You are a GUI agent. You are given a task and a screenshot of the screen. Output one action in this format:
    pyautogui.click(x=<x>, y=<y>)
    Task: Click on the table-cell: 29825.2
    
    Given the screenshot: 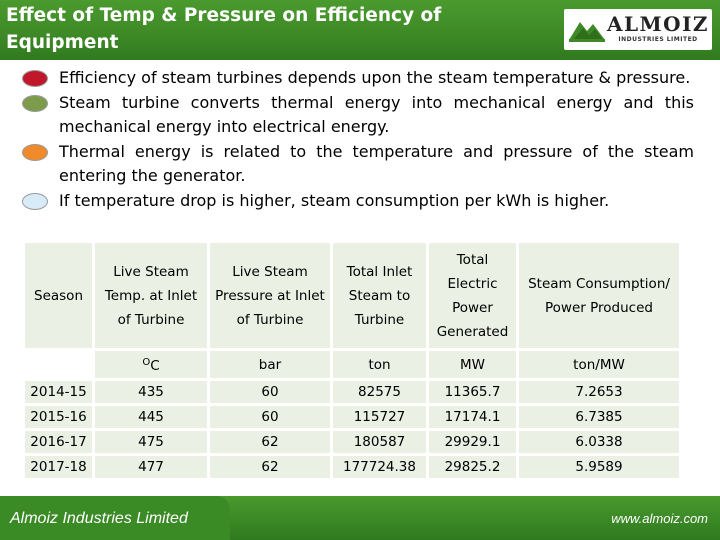 What is the action you would take?
    pyautogui.click(x=472, y=467)
    